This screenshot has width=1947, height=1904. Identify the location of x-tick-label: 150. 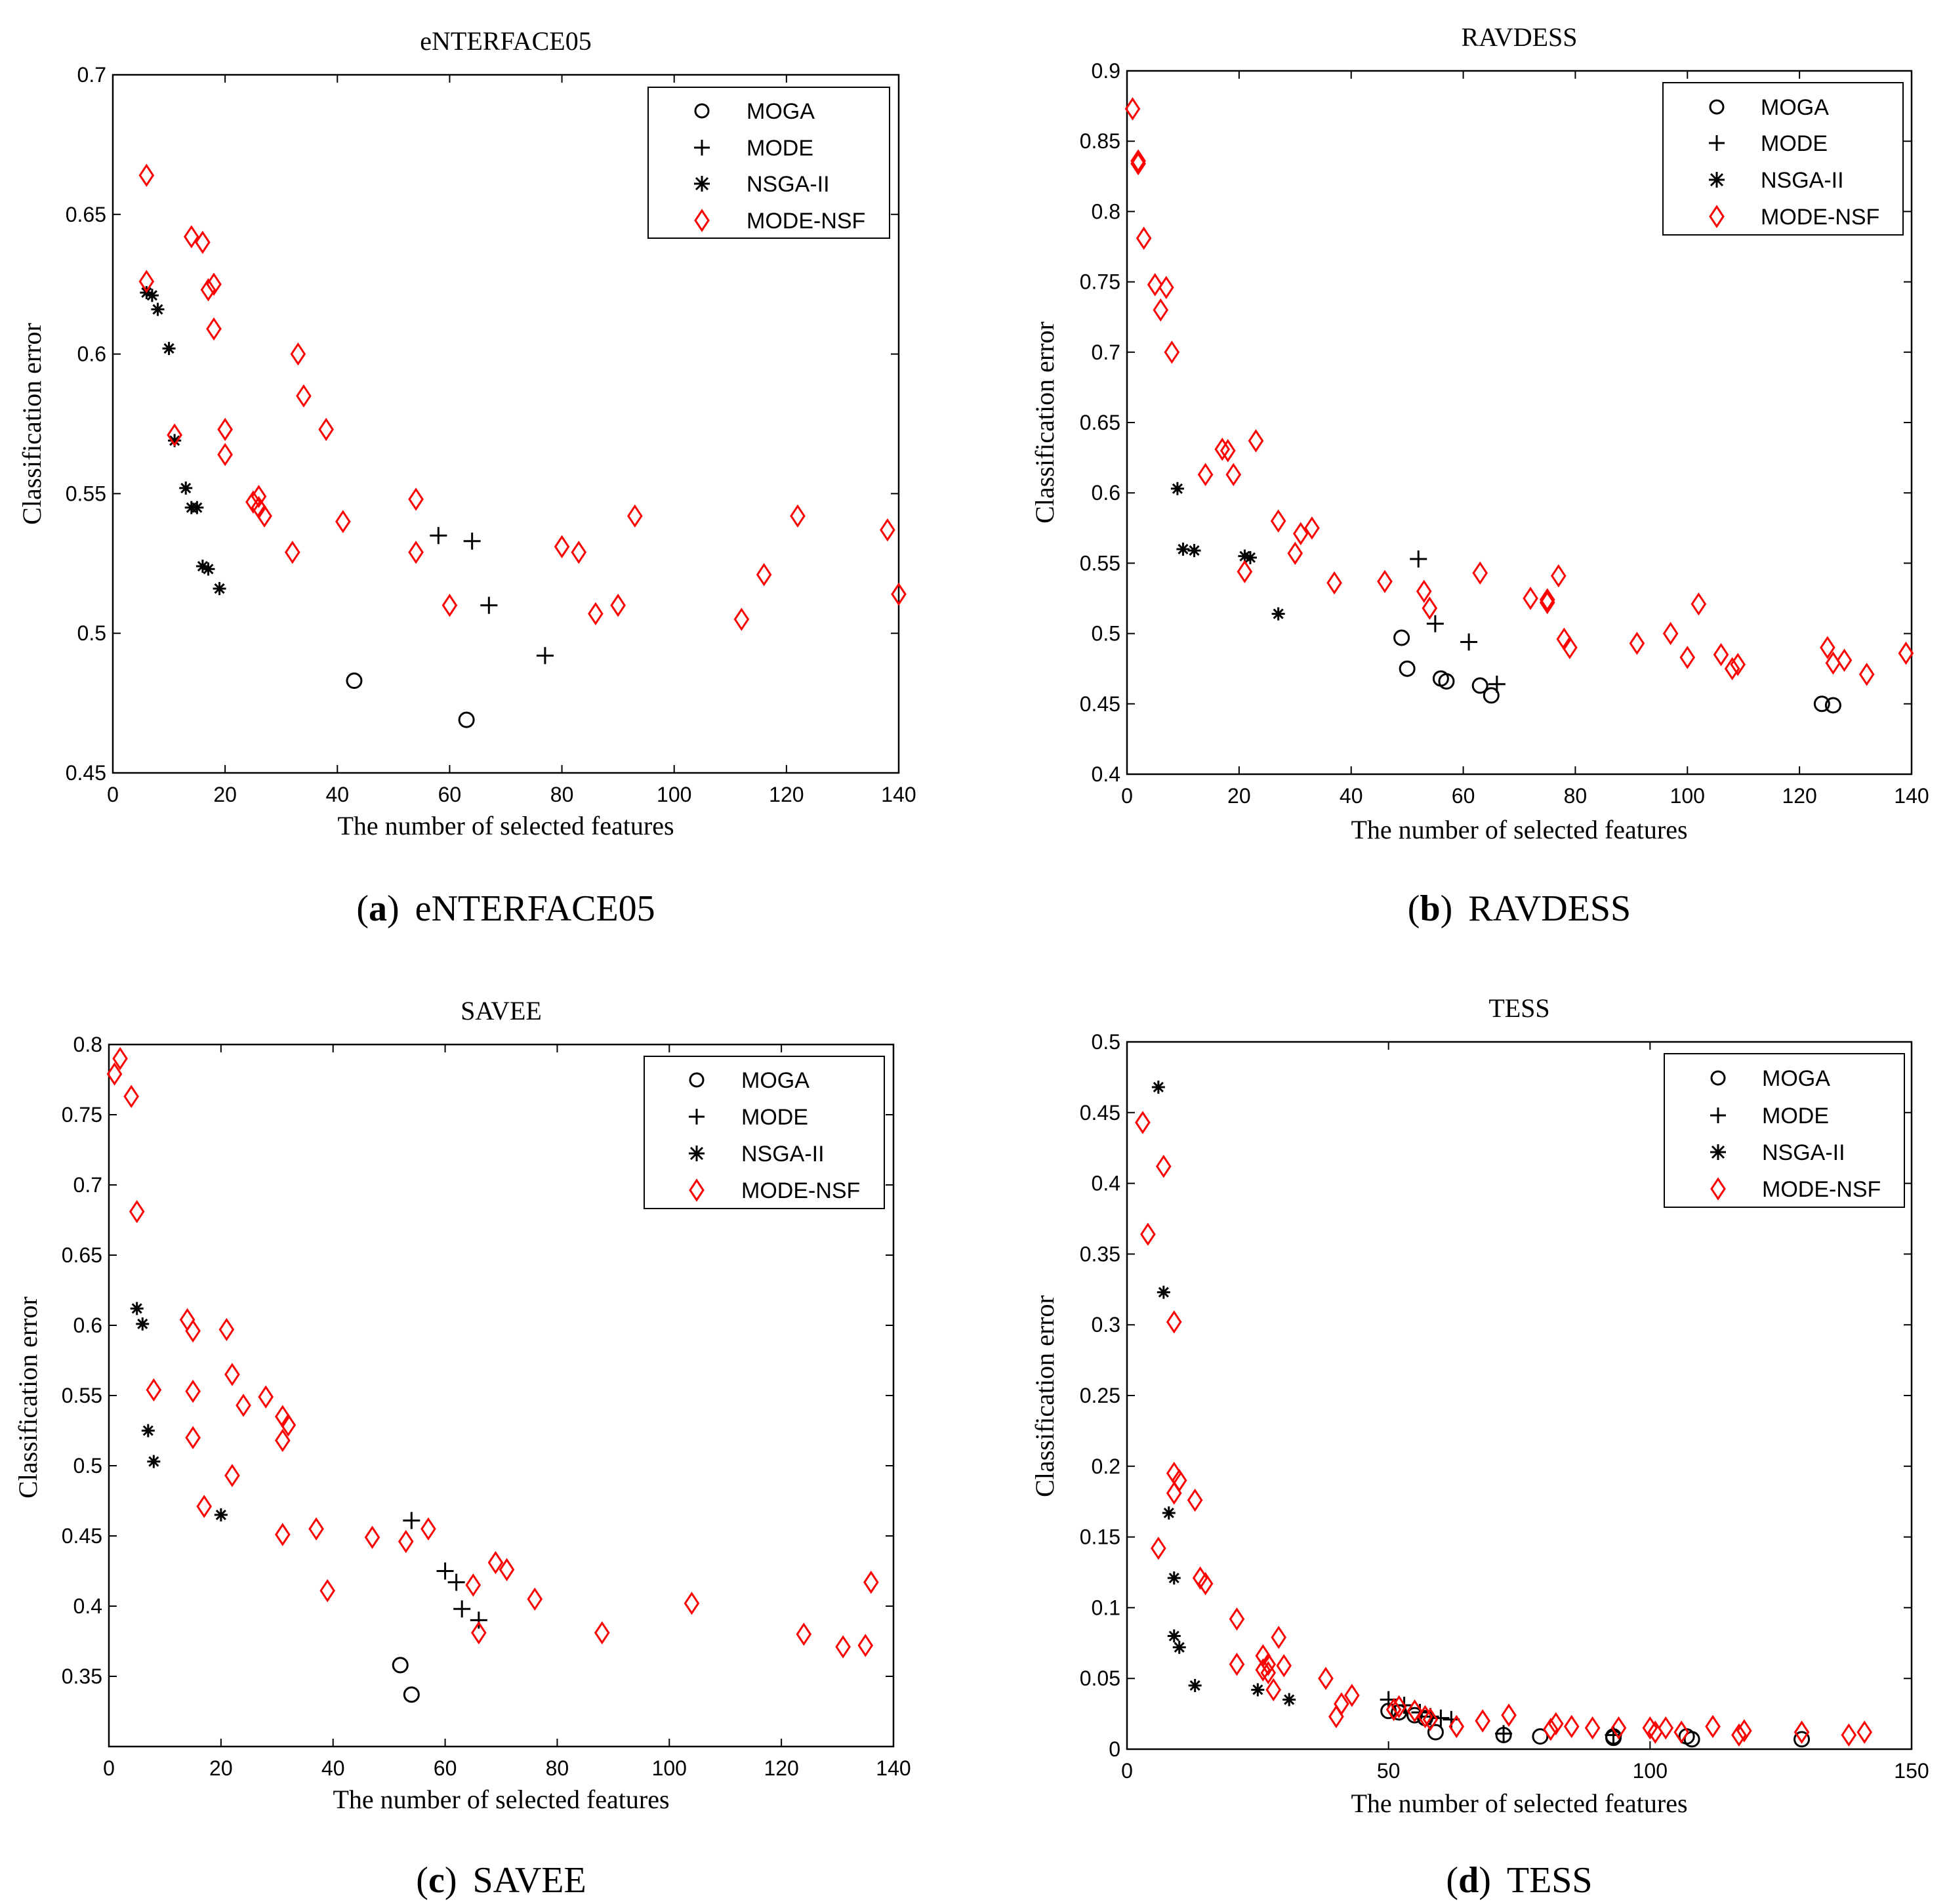
(1911, 1771).